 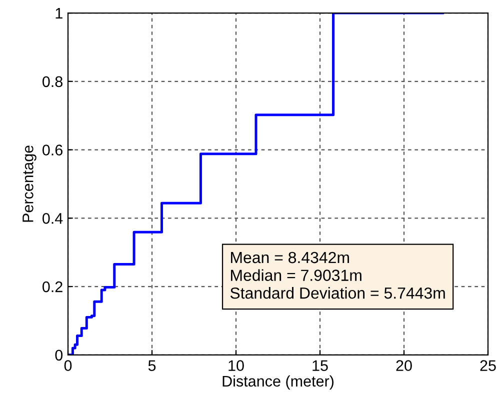 I want to click on x-tick-label: 0, so click(x=68, y=365).